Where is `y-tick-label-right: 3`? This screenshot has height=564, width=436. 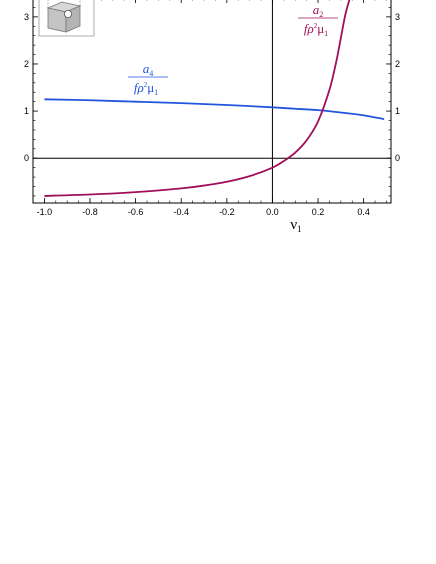
y-tick-label-right: 3 is located at coordinates (397, 17).